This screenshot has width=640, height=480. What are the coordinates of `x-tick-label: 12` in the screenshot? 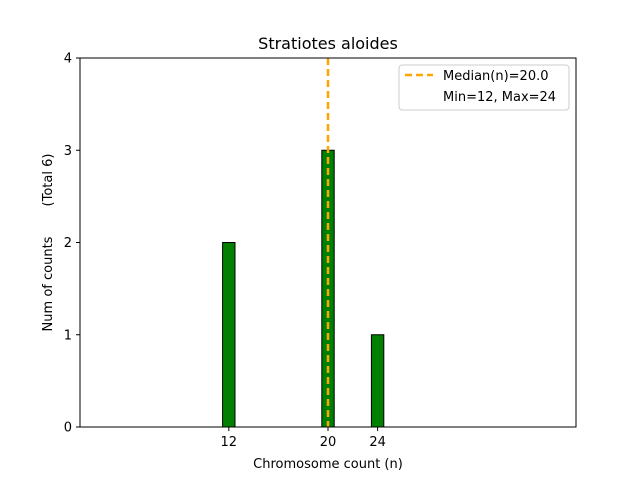 It's located at (229, 442).